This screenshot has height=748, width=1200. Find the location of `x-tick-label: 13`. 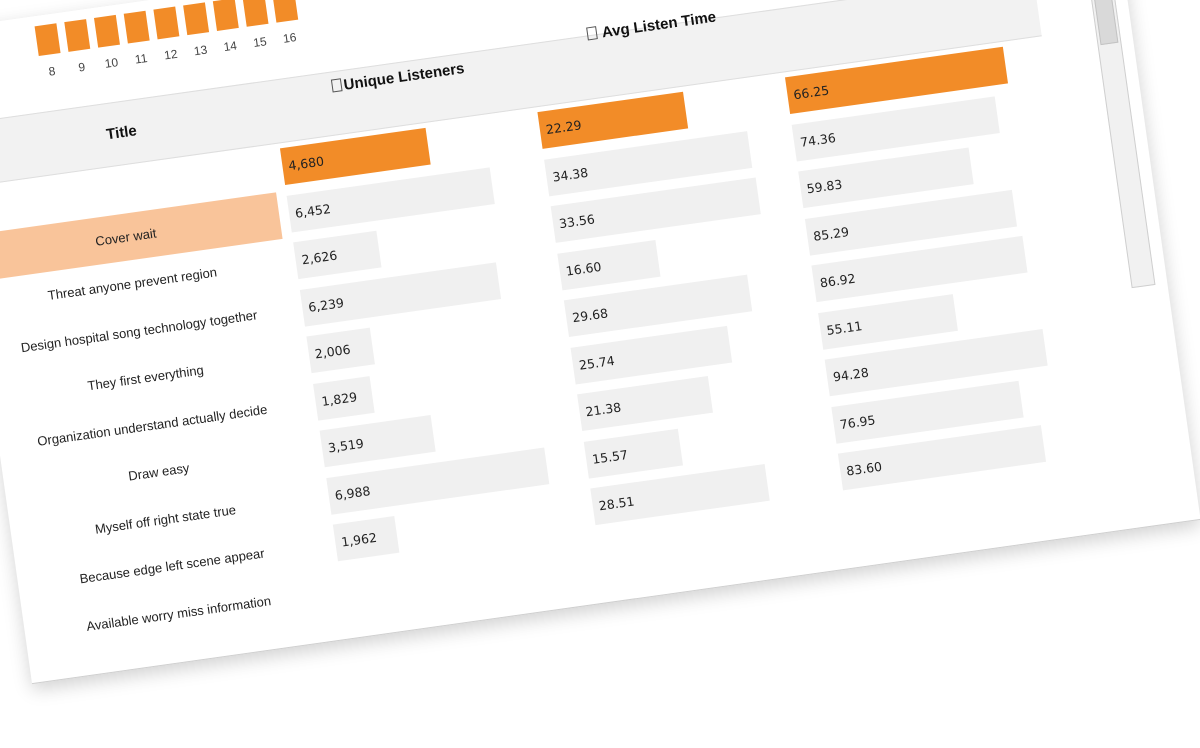

x-tick-label: 13 is located at coordinates (200, 50).